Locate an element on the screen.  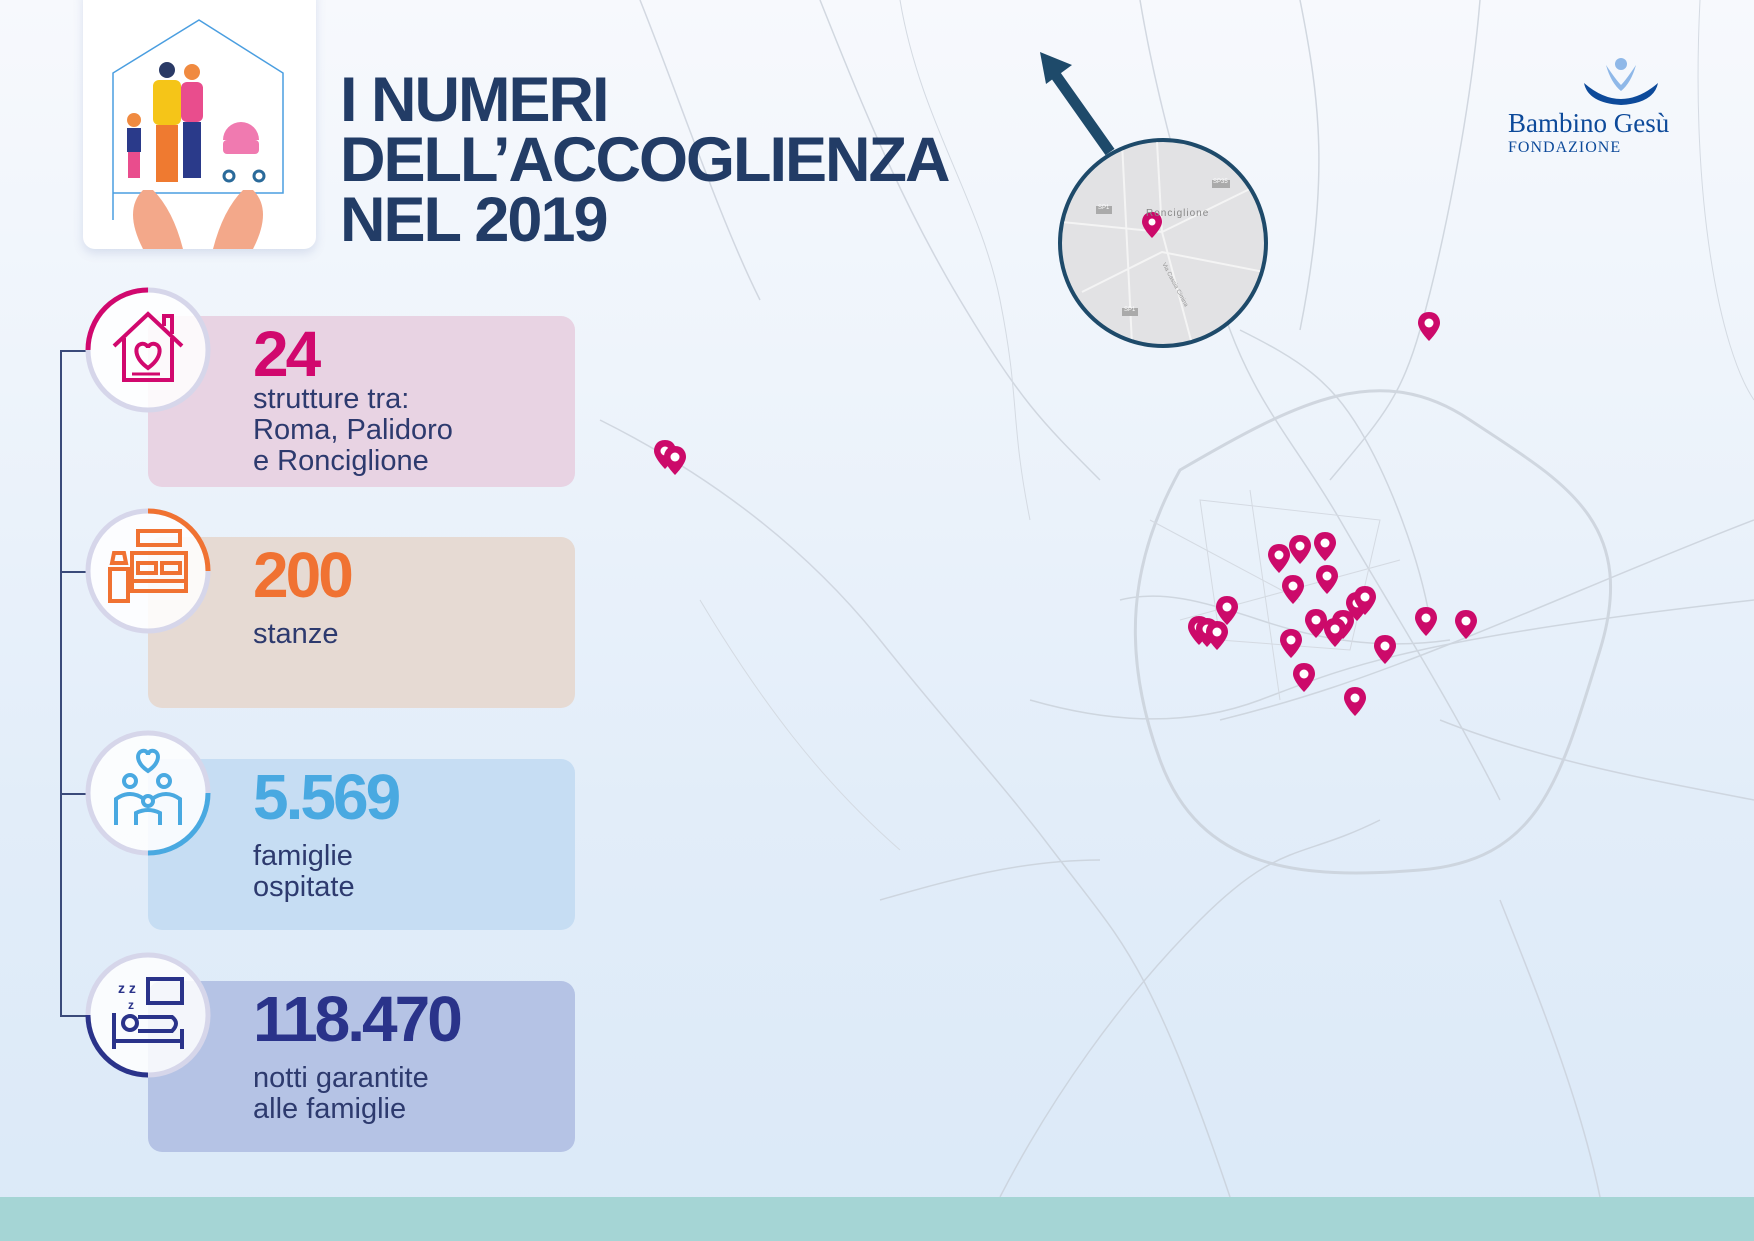
title-line-3: NEL 2019 is located at coordinates (474, 220).